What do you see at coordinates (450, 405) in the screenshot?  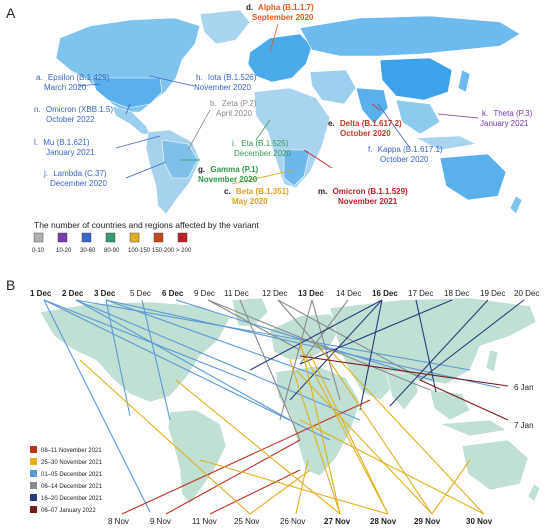 I see `b-southeast-asia` at bounding box center [450, 405].